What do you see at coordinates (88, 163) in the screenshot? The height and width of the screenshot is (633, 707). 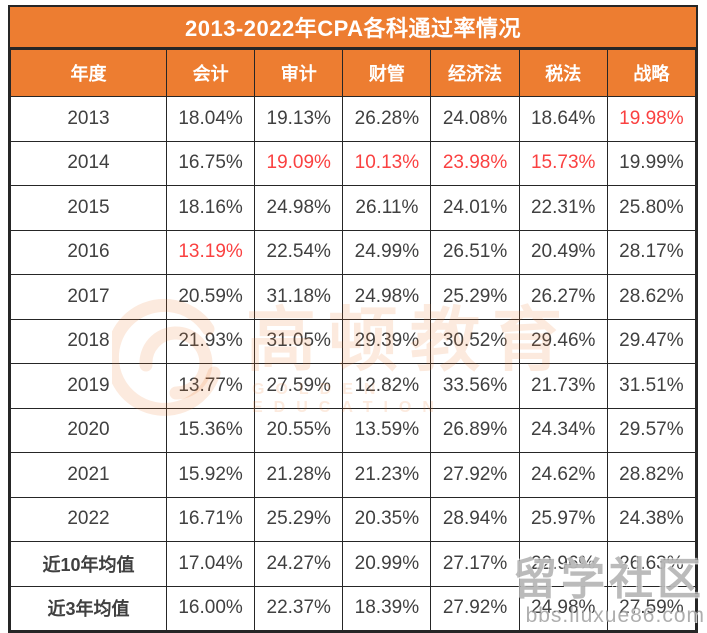 I see `row-label: 2014` at bounding box center [88, 163].